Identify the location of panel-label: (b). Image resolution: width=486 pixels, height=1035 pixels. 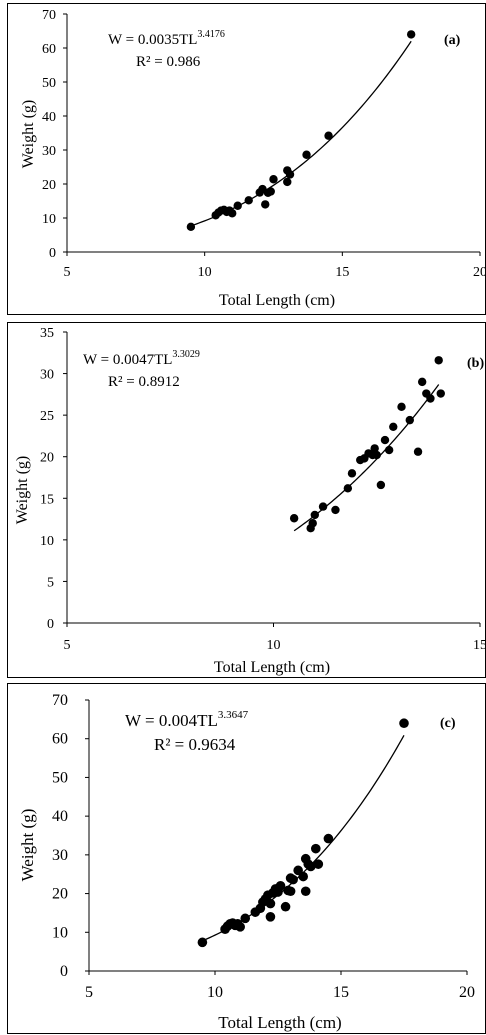
(475, 363).